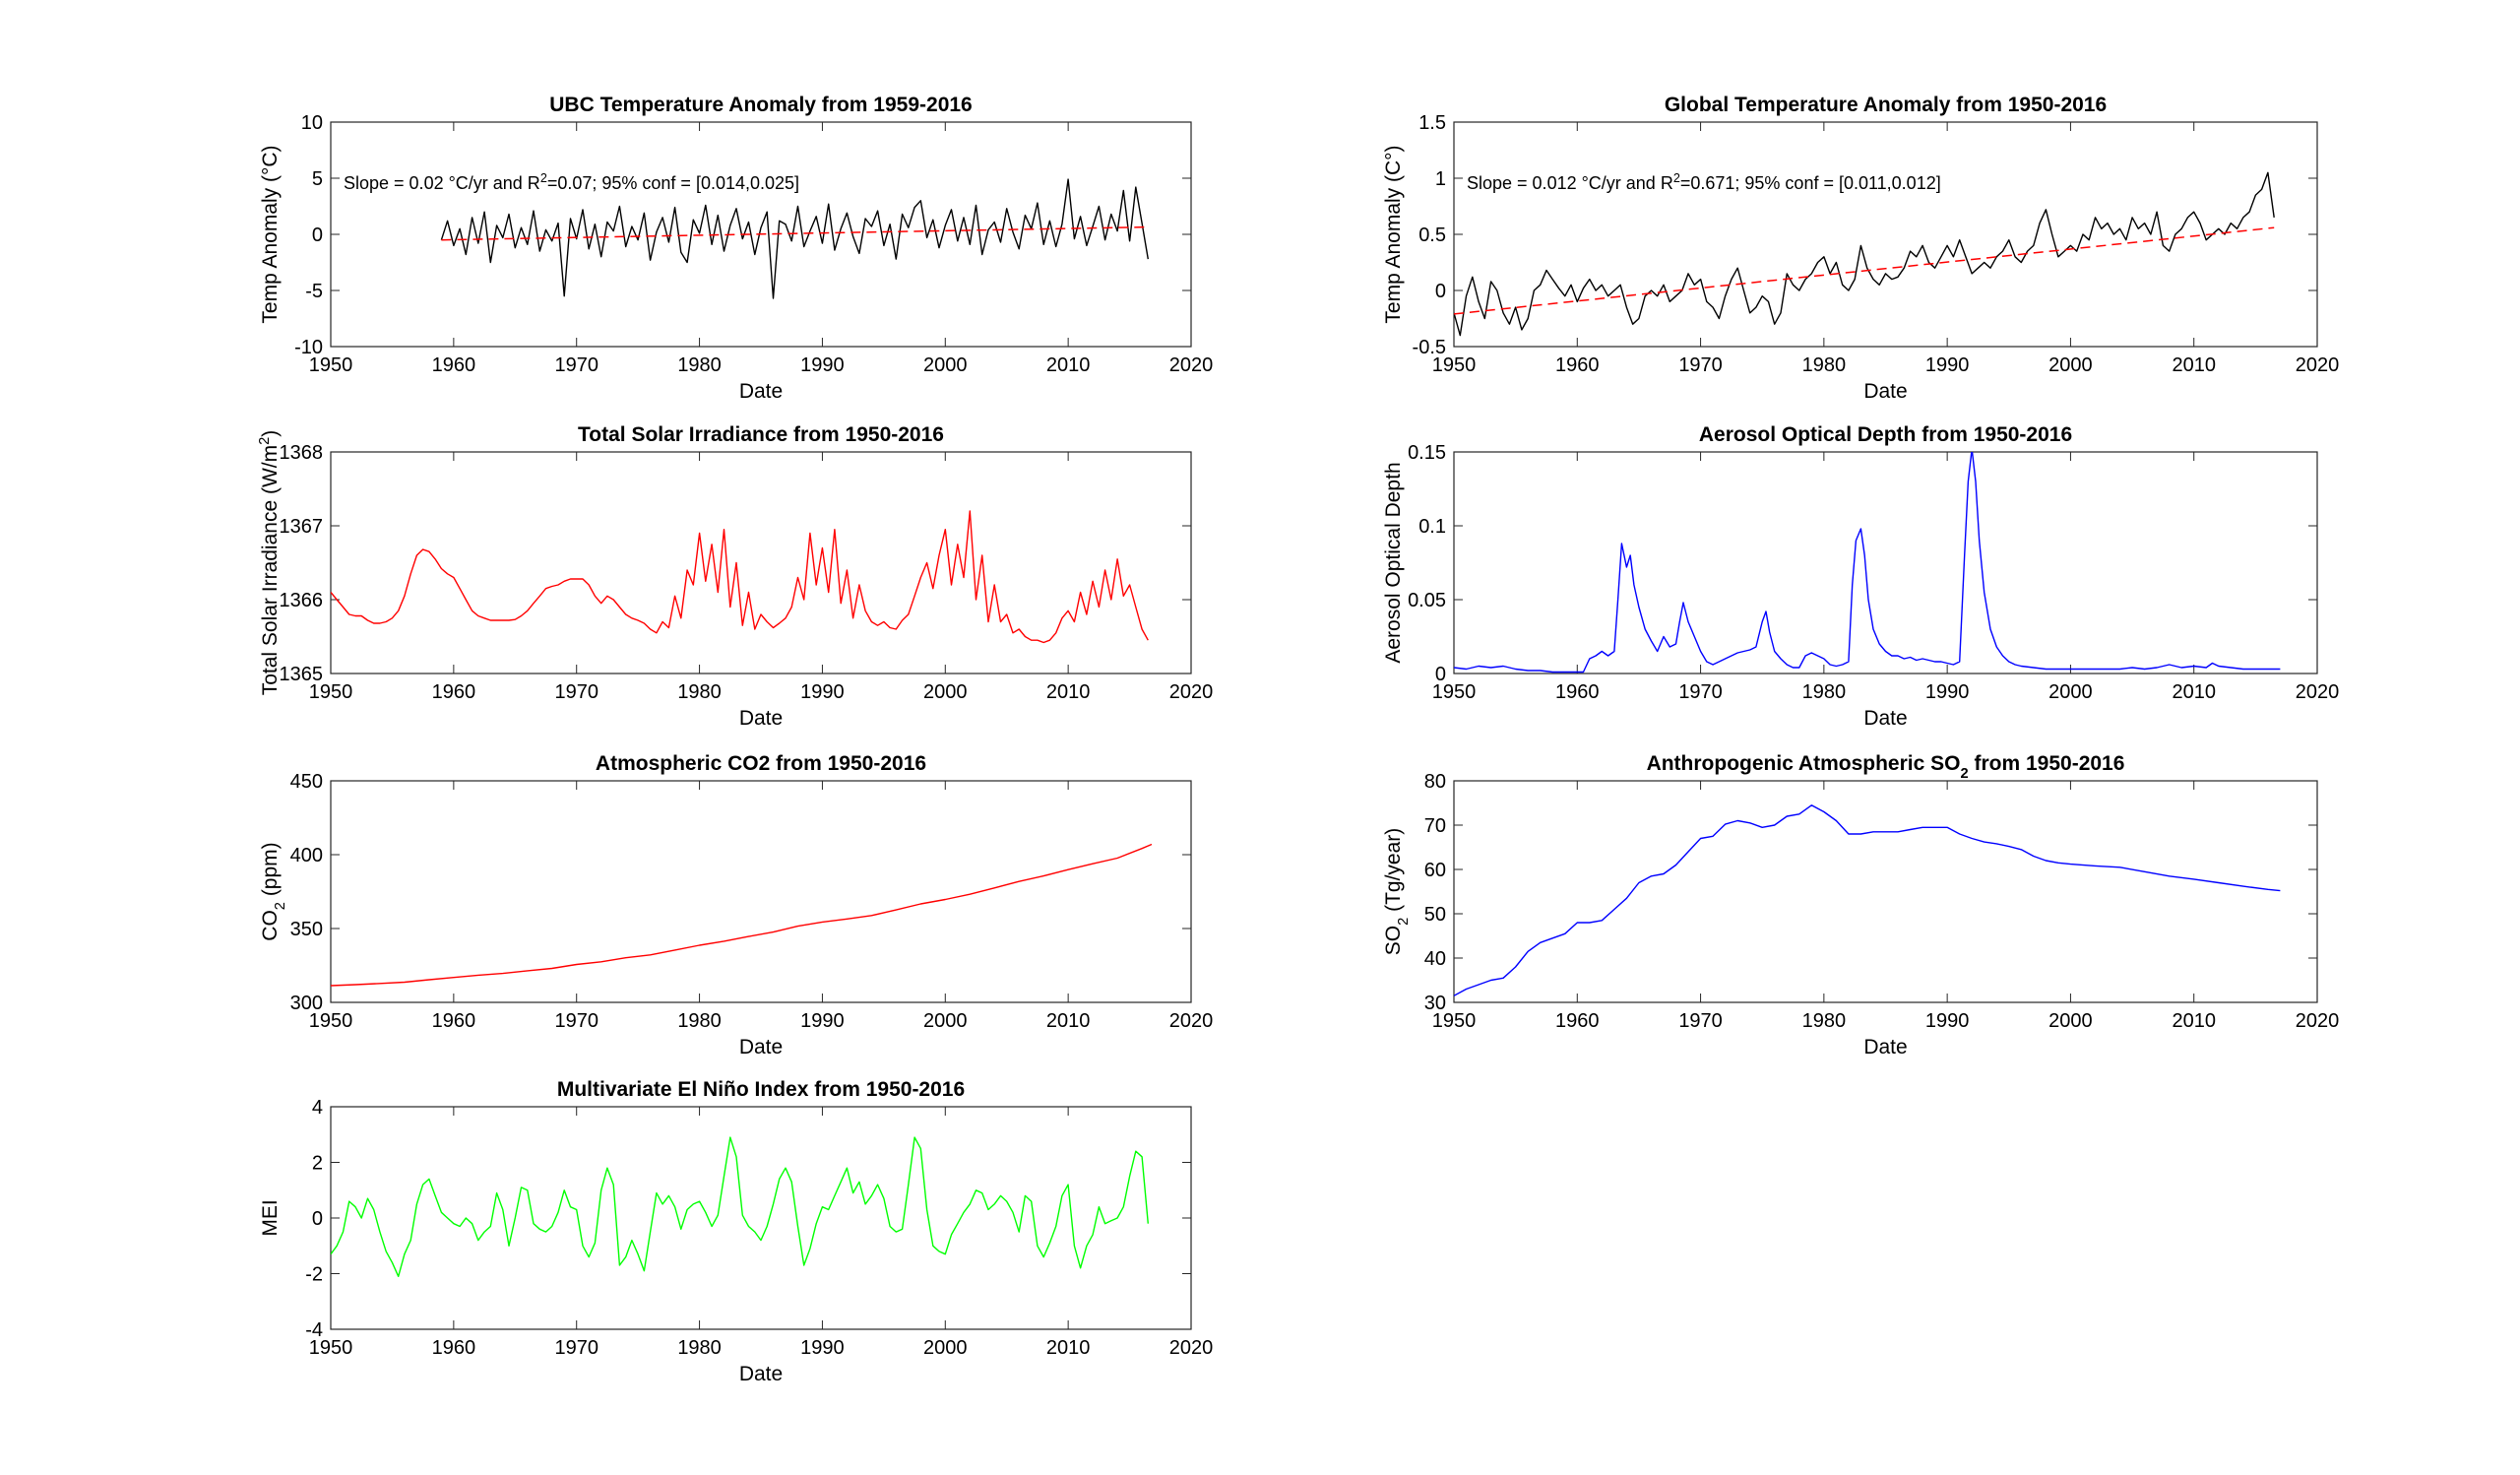  I want to click on y-tick-label: 0.05, so click(1427, 600).